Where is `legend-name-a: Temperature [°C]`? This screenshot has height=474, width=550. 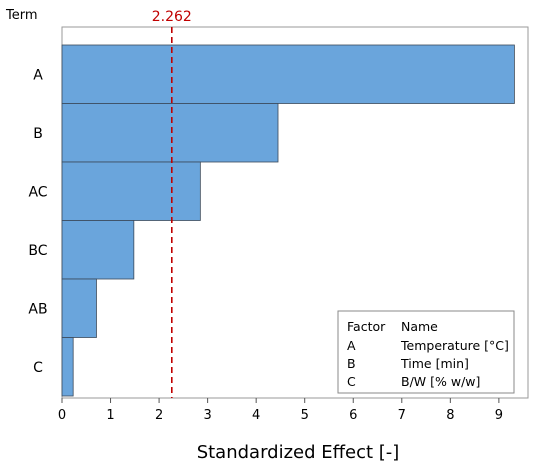 legend-name-a: Temperature [°C] is located at coordinates (454, 345).